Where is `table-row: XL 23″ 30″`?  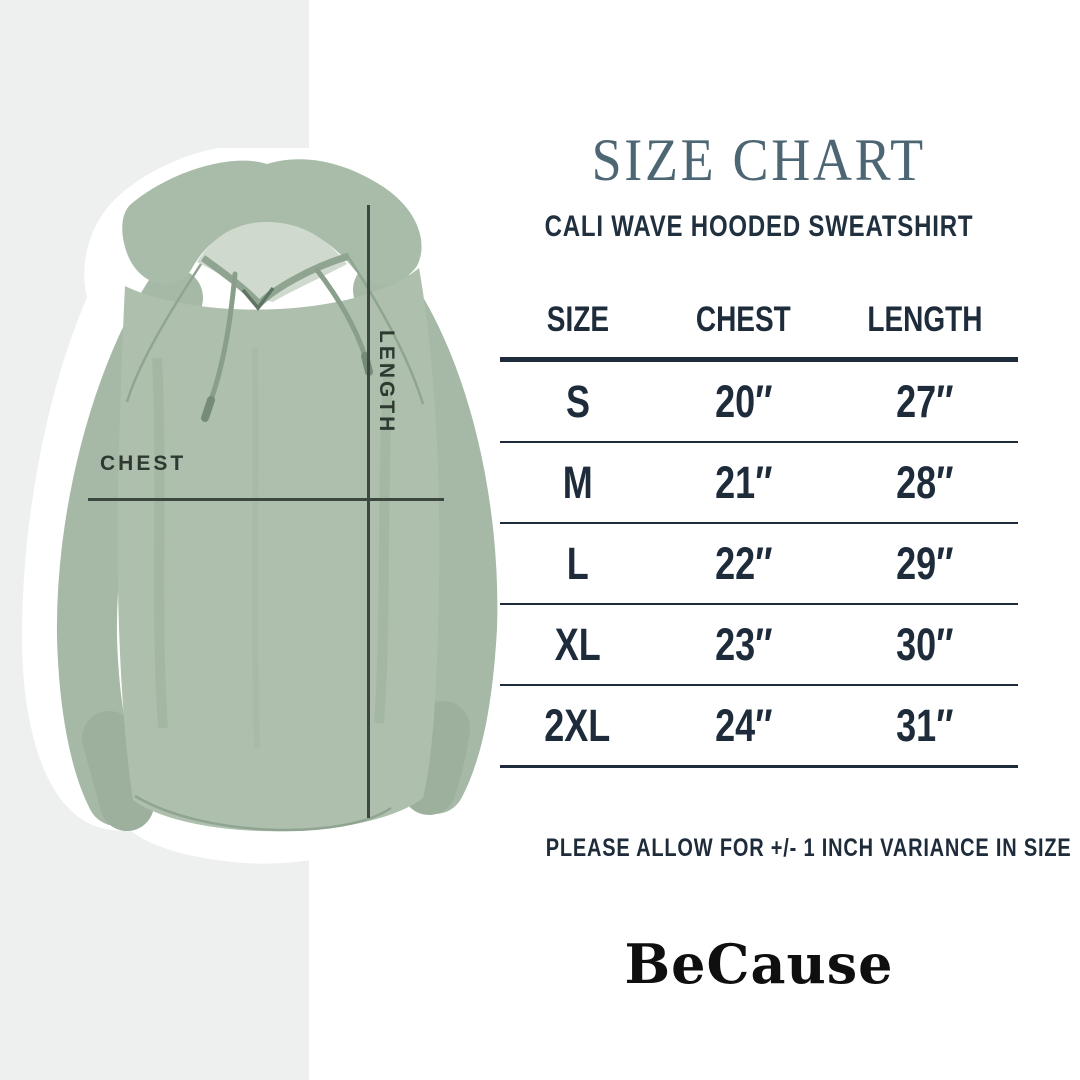 table-row: XL 23″ 30″ is located at coordinates (759, 645).